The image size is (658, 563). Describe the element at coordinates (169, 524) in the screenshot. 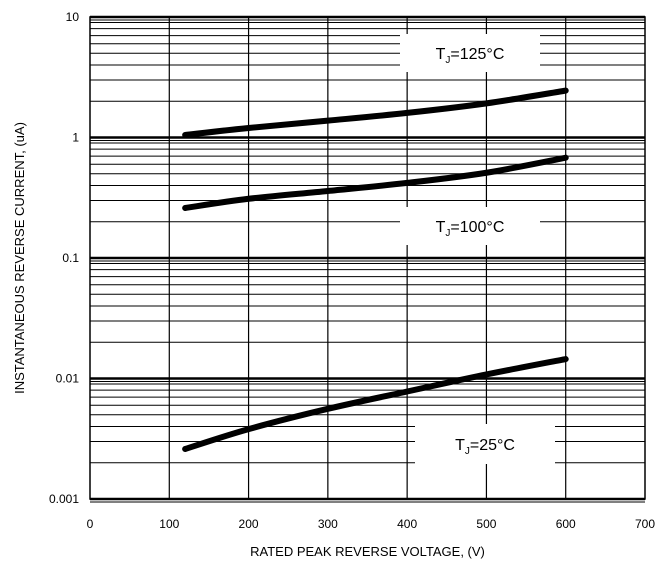

I see `x-tick-label: 100` at that location.